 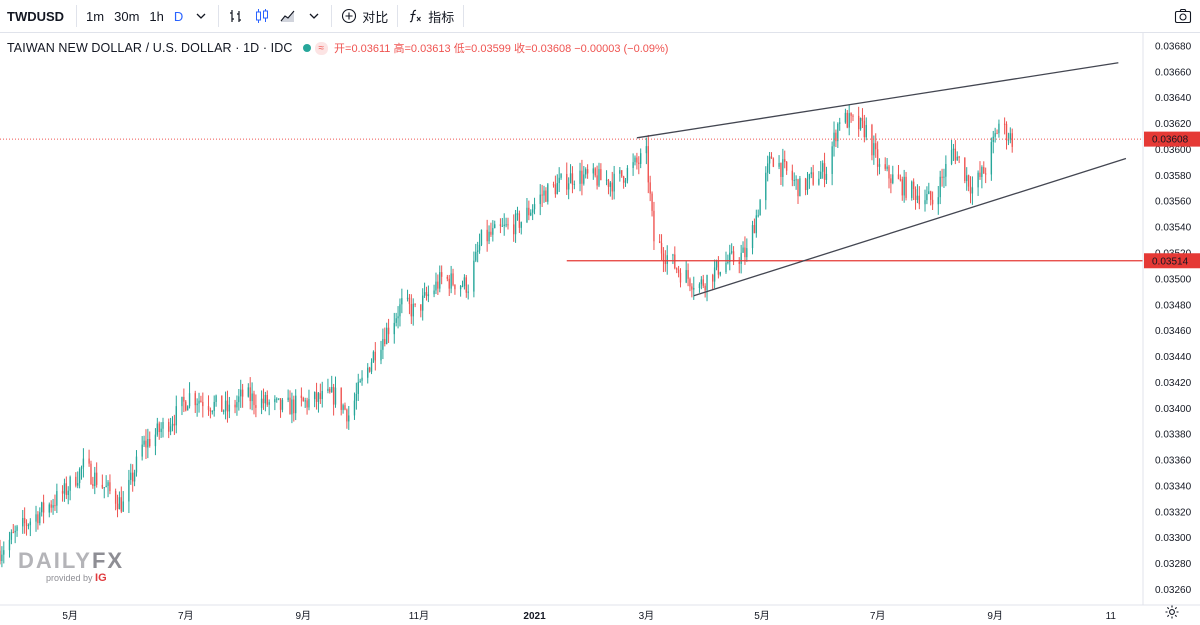 I want to click on high-value: 0.03613, so click(x=430, y=49).